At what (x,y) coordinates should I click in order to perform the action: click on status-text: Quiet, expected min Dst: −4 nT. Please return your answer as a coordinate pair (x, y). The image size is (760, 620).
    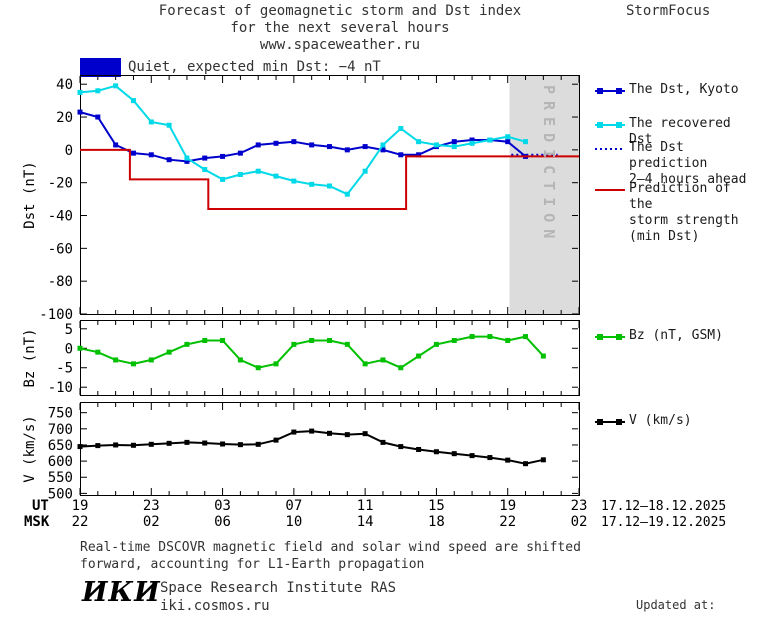
    Looking at the image, I should click on (254, 67).